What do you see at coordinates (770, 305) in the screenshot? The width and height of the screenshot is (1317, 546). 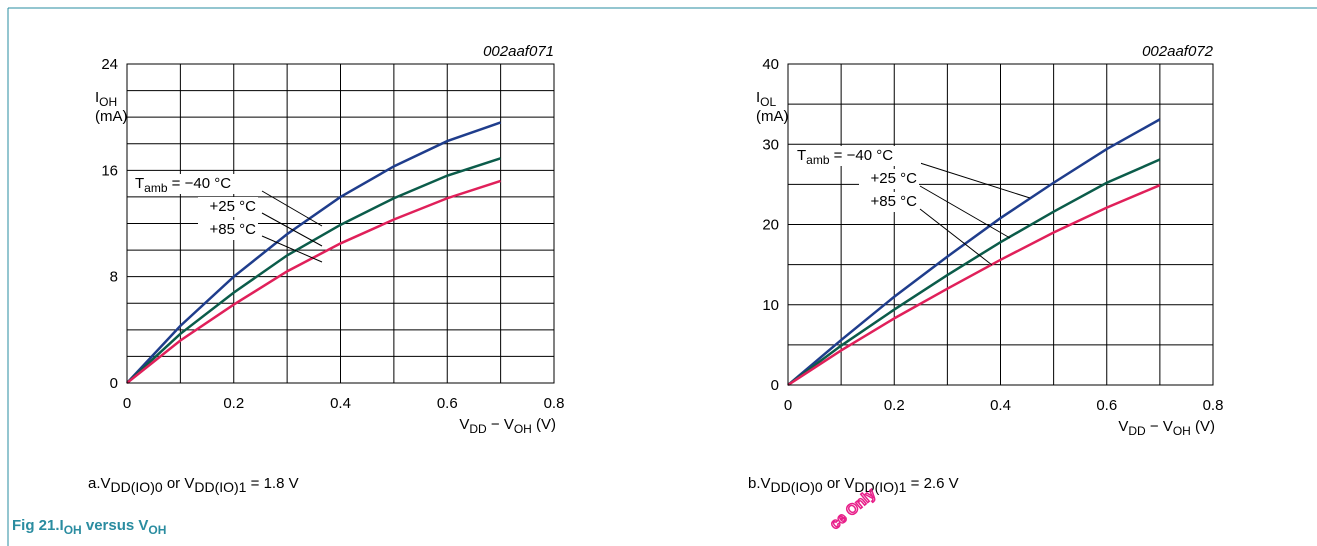 I see `y-tick-label: 10` at bounding box center [770, 305].